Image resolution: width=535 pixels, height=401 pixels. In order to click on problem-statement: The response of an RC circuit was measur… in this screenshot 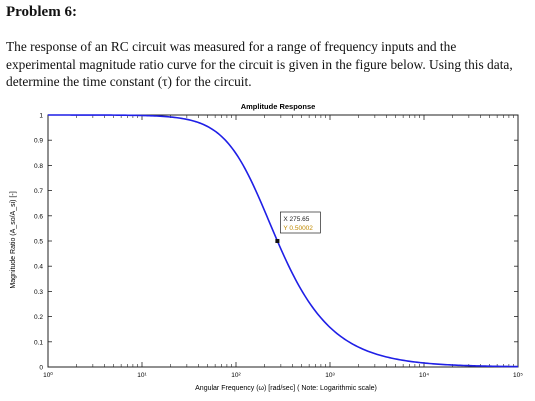, I will do `click(267, 64)`.